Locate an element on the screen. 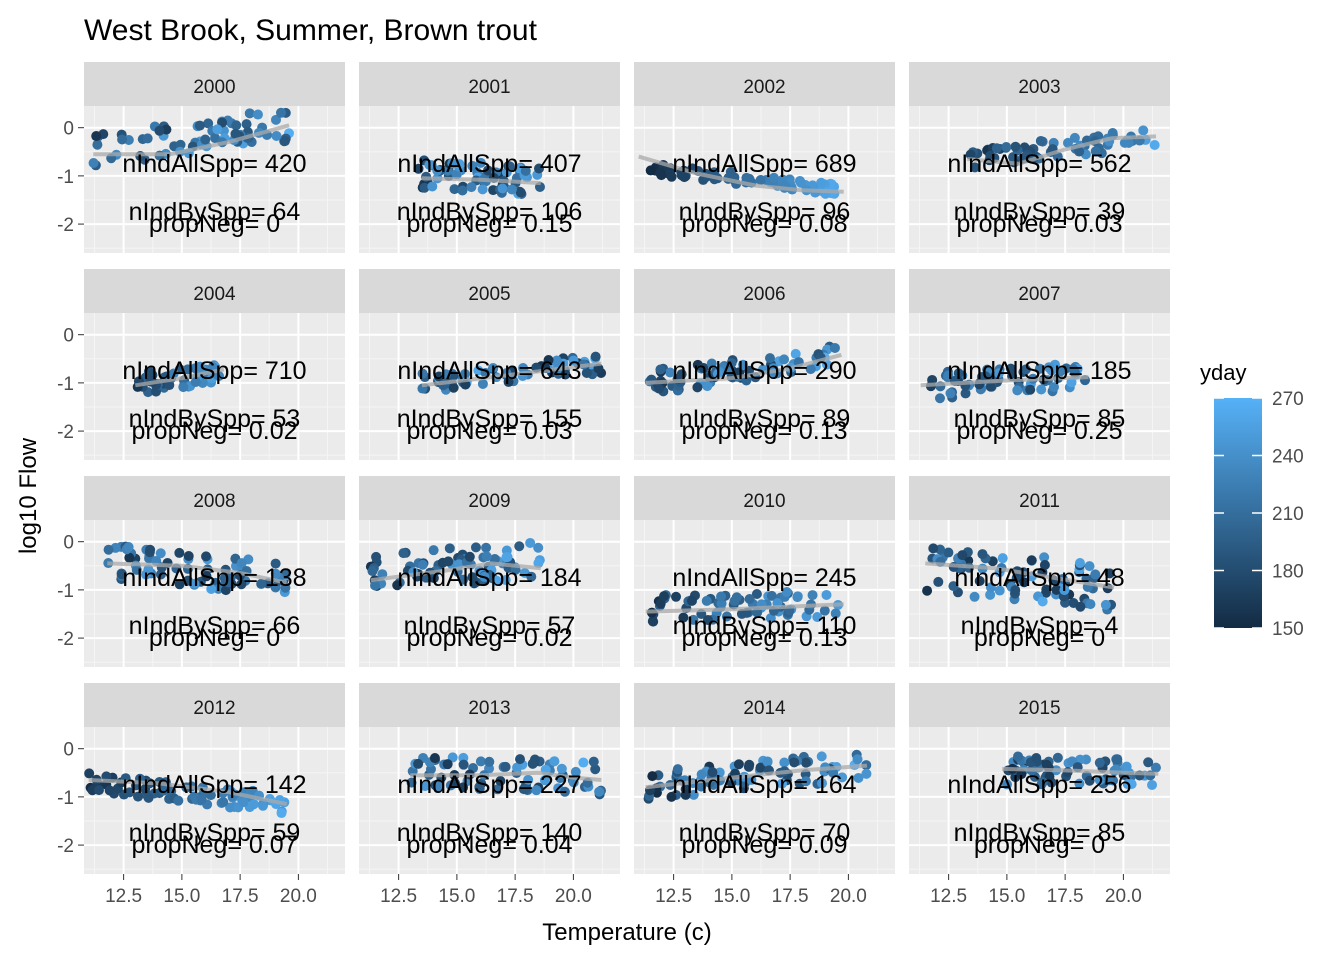 Image resolution: width=1344 pixels, height=960 pixels. facet-annotation: propNeg= 0 is located at coordinates (214, 638).